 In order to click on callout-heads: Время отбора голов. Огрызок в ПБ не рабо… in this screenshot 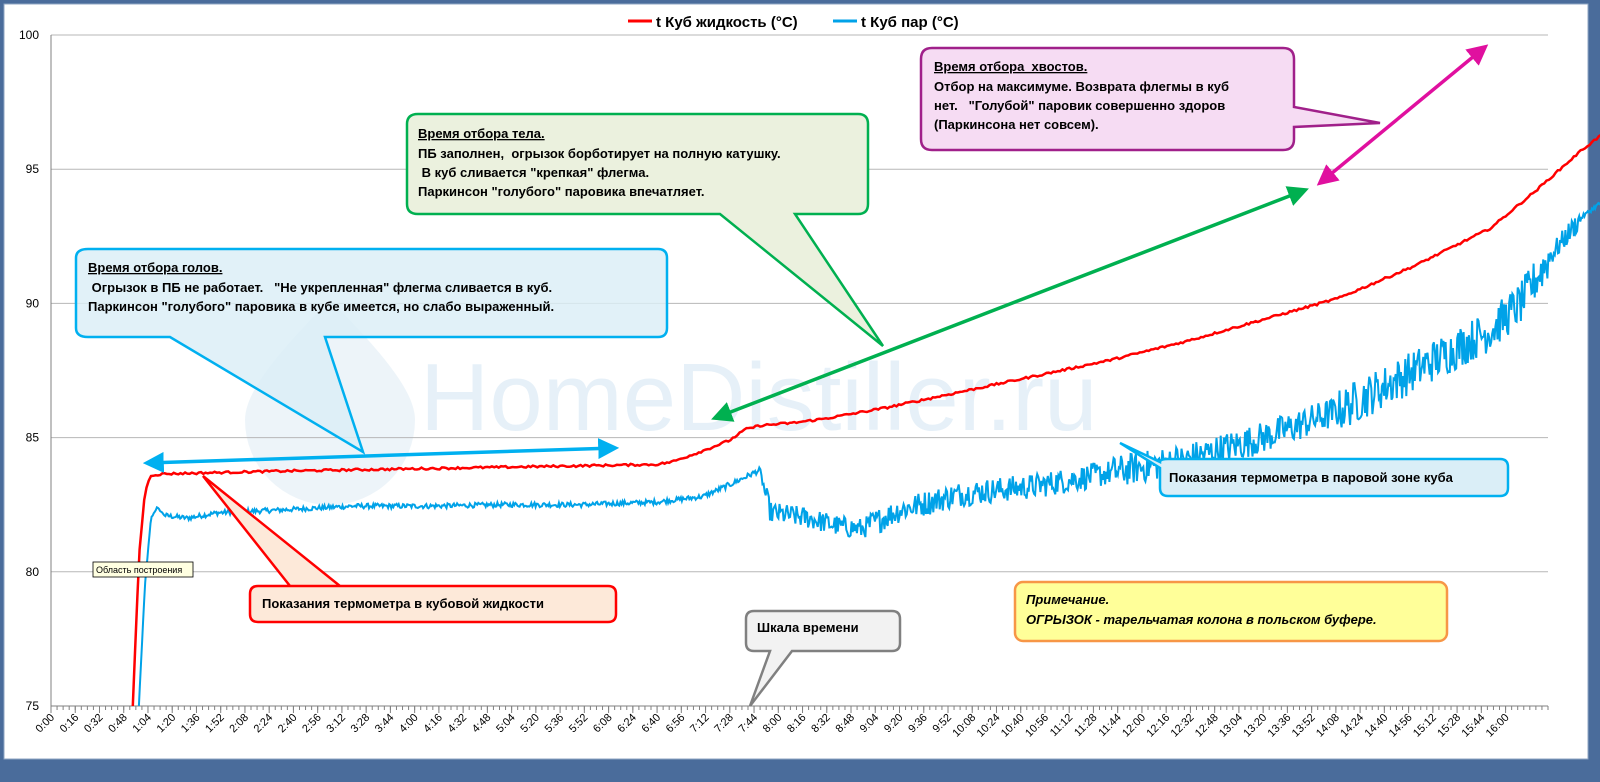, I will do `click(371, 351)`.